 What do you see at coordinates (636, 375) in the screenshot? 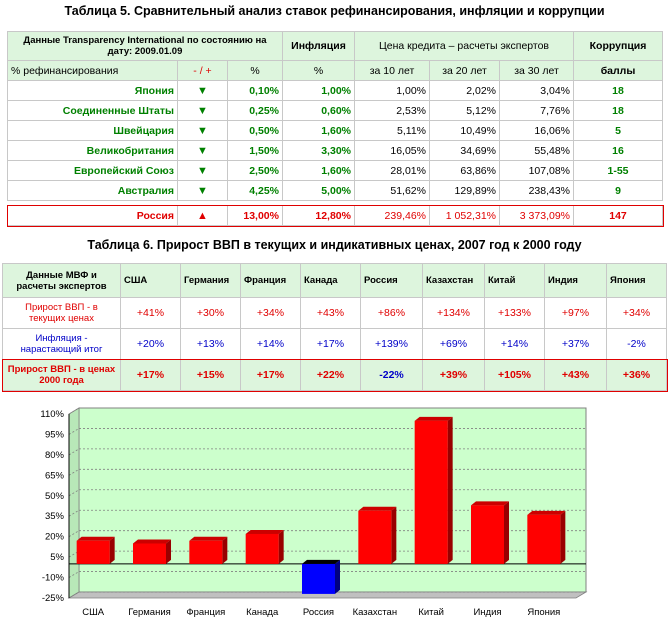
I see `gdp-value: +36%` at bounding box center [636, 375].